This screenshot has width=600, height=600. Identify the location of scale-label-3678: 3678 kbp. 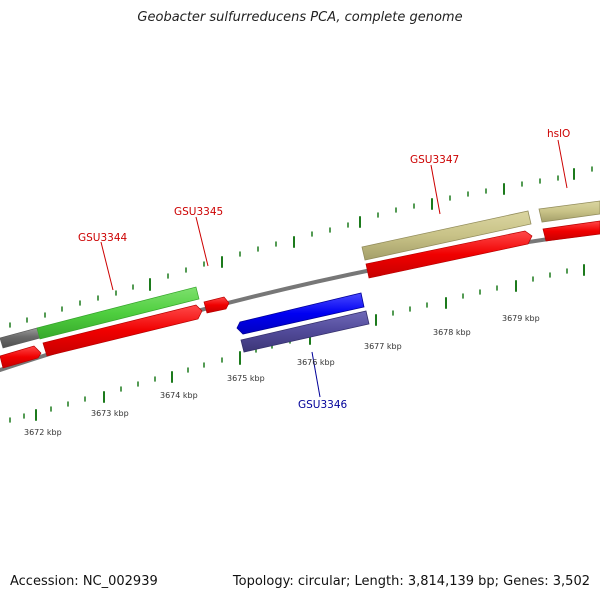
(452, 332).